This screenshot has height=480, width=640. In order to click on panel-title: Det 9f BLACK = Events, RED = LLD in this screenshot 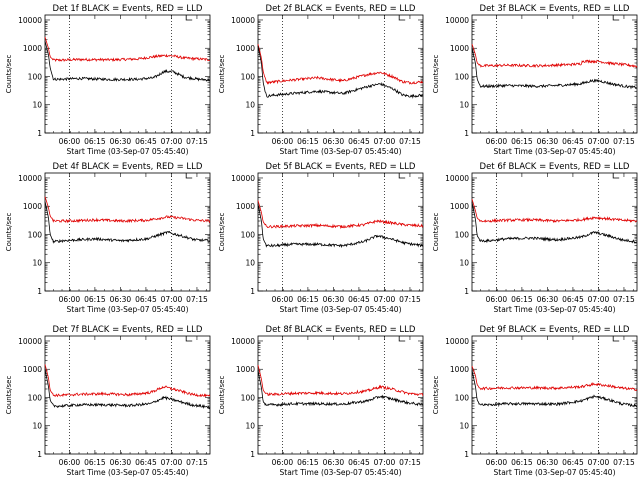, I will do `click(555, 330)`.